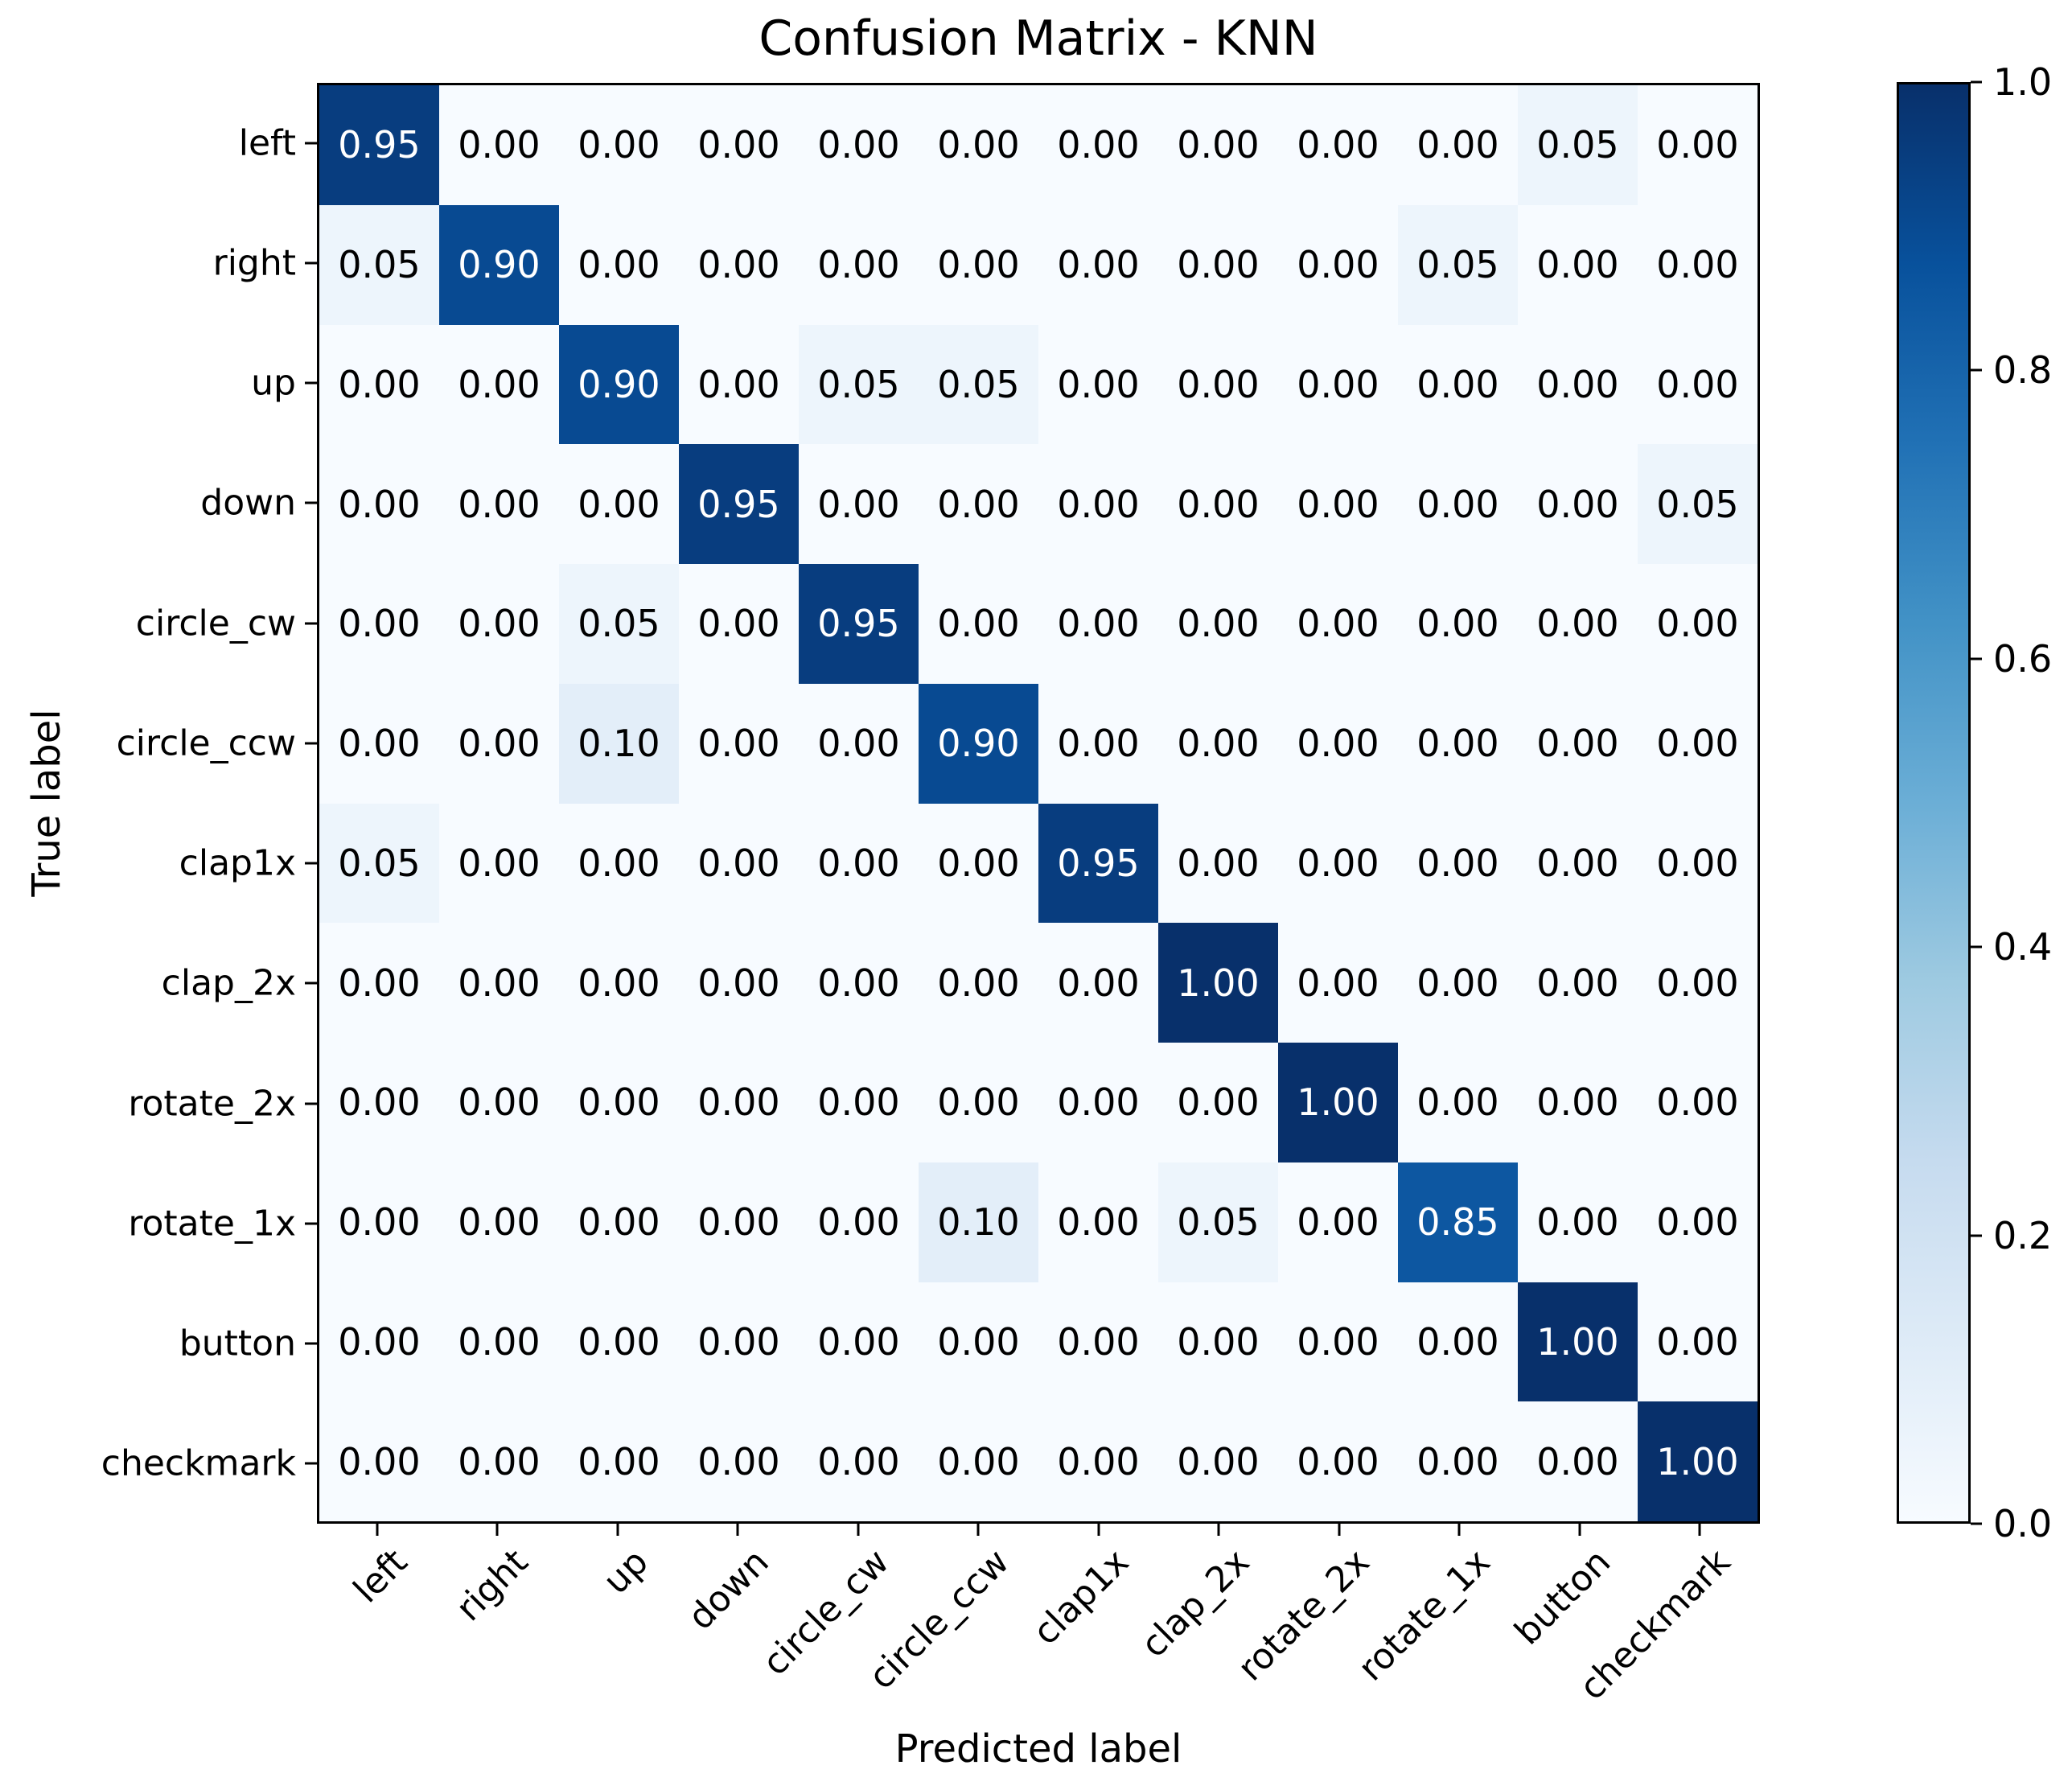 This screenshot has height=1790, width=2072. I want to click on colorbar-tick-label: 0.0, so click(2023, 1523).